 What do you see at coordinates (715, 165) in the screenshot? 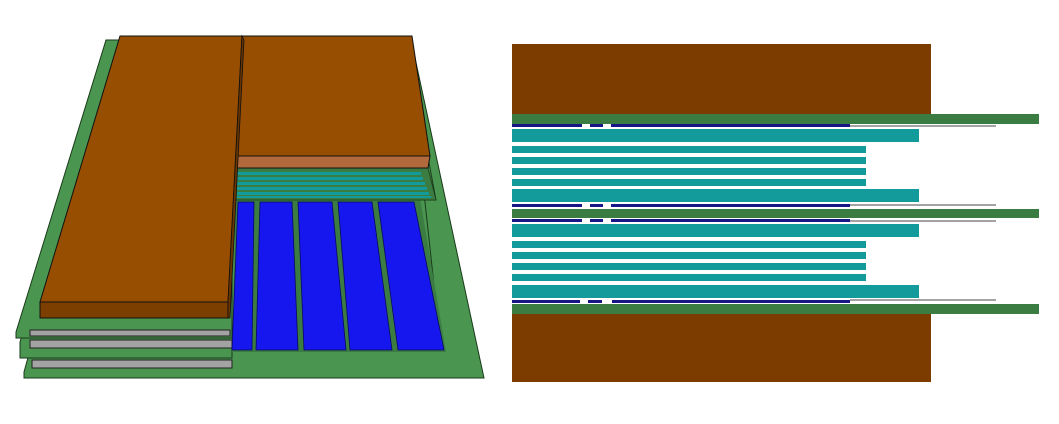
I see `section-teal-group-a` at bounding box center [715, 165].